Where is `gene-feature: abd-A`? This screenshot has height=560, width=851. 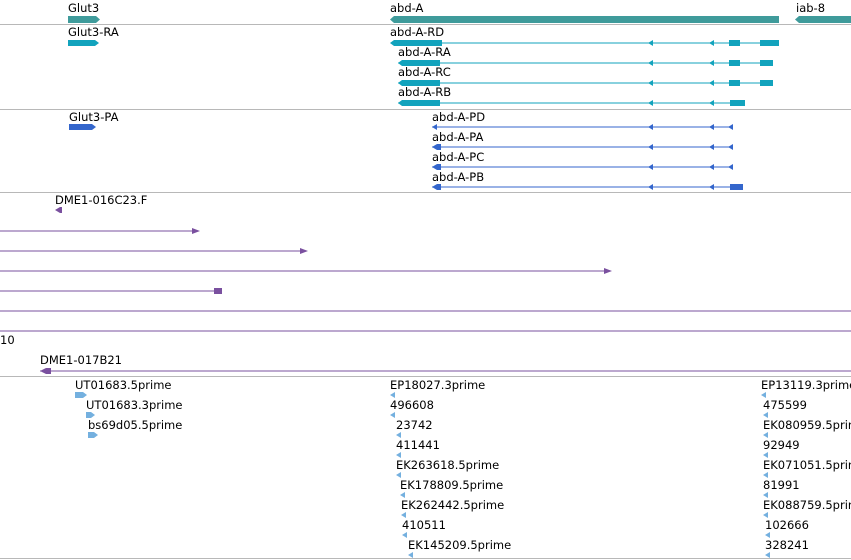
gene-feature: abd-A is located at coordinates (584, 12).